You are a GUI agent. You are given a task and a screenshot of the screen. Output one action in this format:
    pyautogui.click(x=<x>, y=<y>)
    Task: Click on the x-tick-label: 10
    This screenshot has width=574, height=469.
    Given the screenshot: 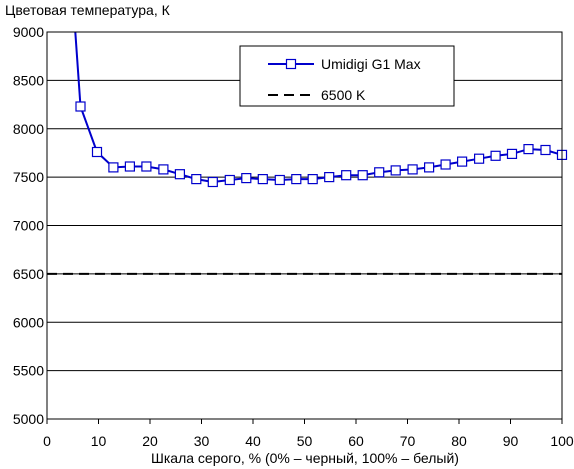 What is the action you would take?
    pyautogui.click(x=99, y=441)
    